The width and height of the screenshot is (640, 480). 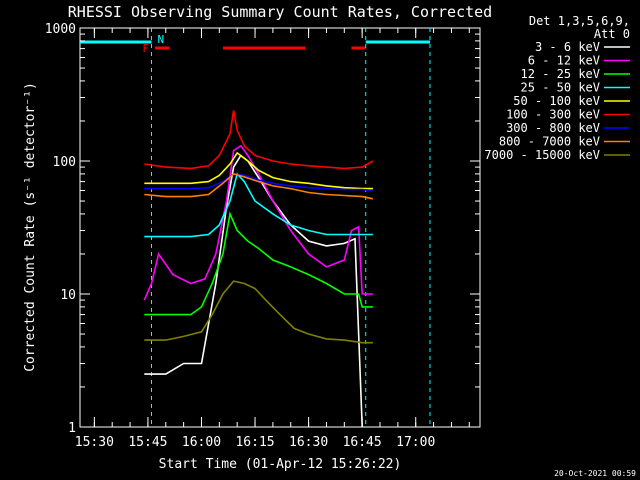 I want to click on legend-label-0: 3 - 6 keV, so click(x=567, y=47).